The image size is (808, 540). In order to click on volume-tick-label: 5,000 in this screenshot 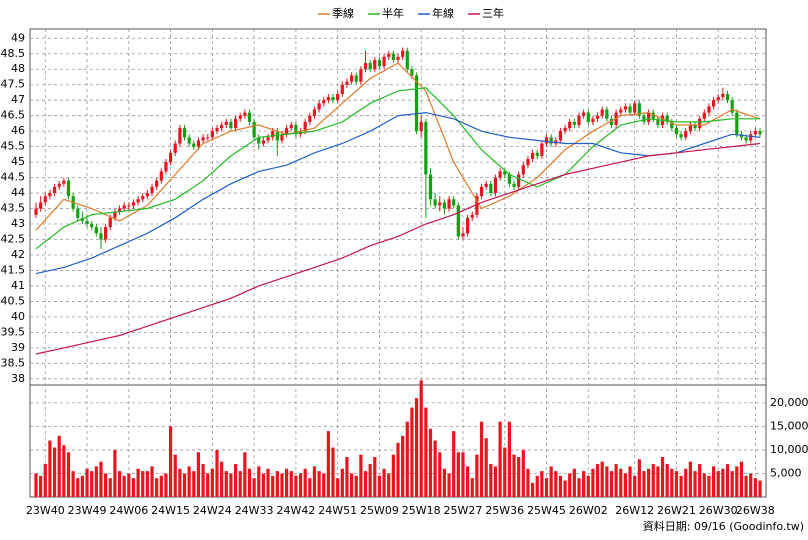, I will do `click(786, 472)`.